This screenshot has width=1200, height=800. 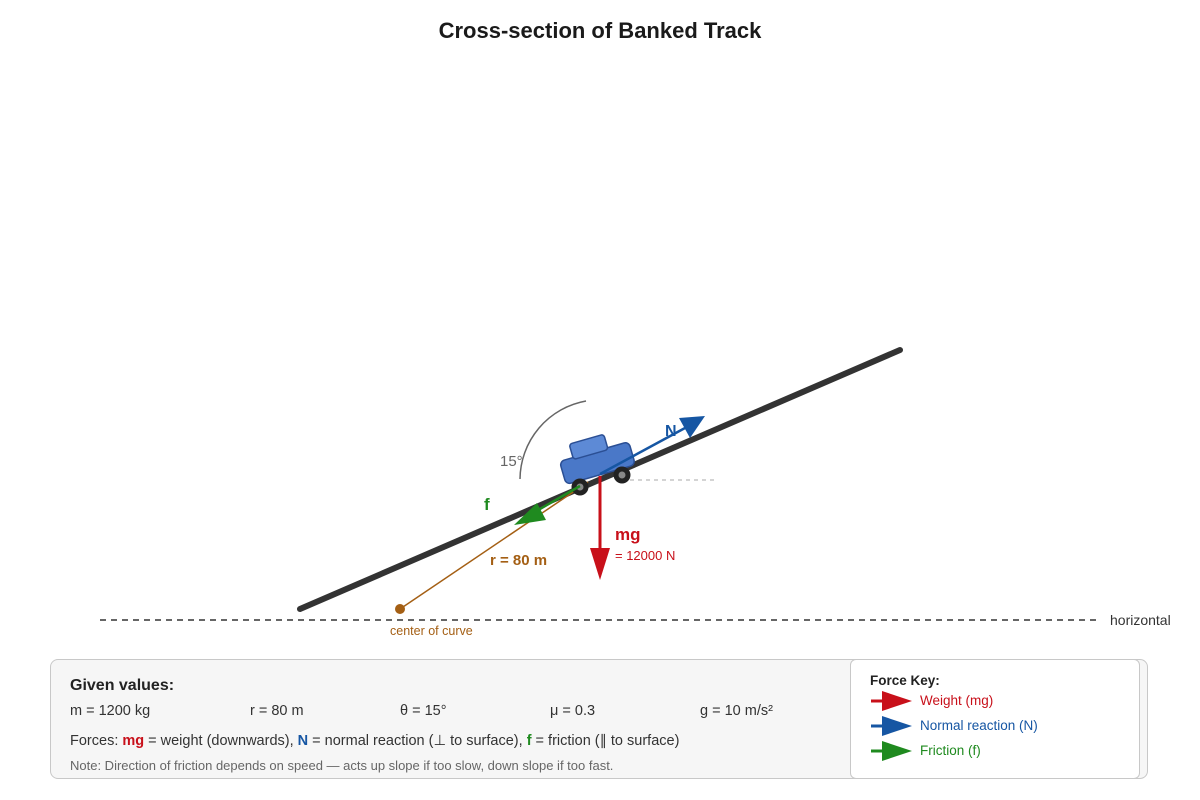 What do you see at coordinates (122, 685) in the screenshot?
I see `given-values-title: Given values:` at bounding box center [122, 685].